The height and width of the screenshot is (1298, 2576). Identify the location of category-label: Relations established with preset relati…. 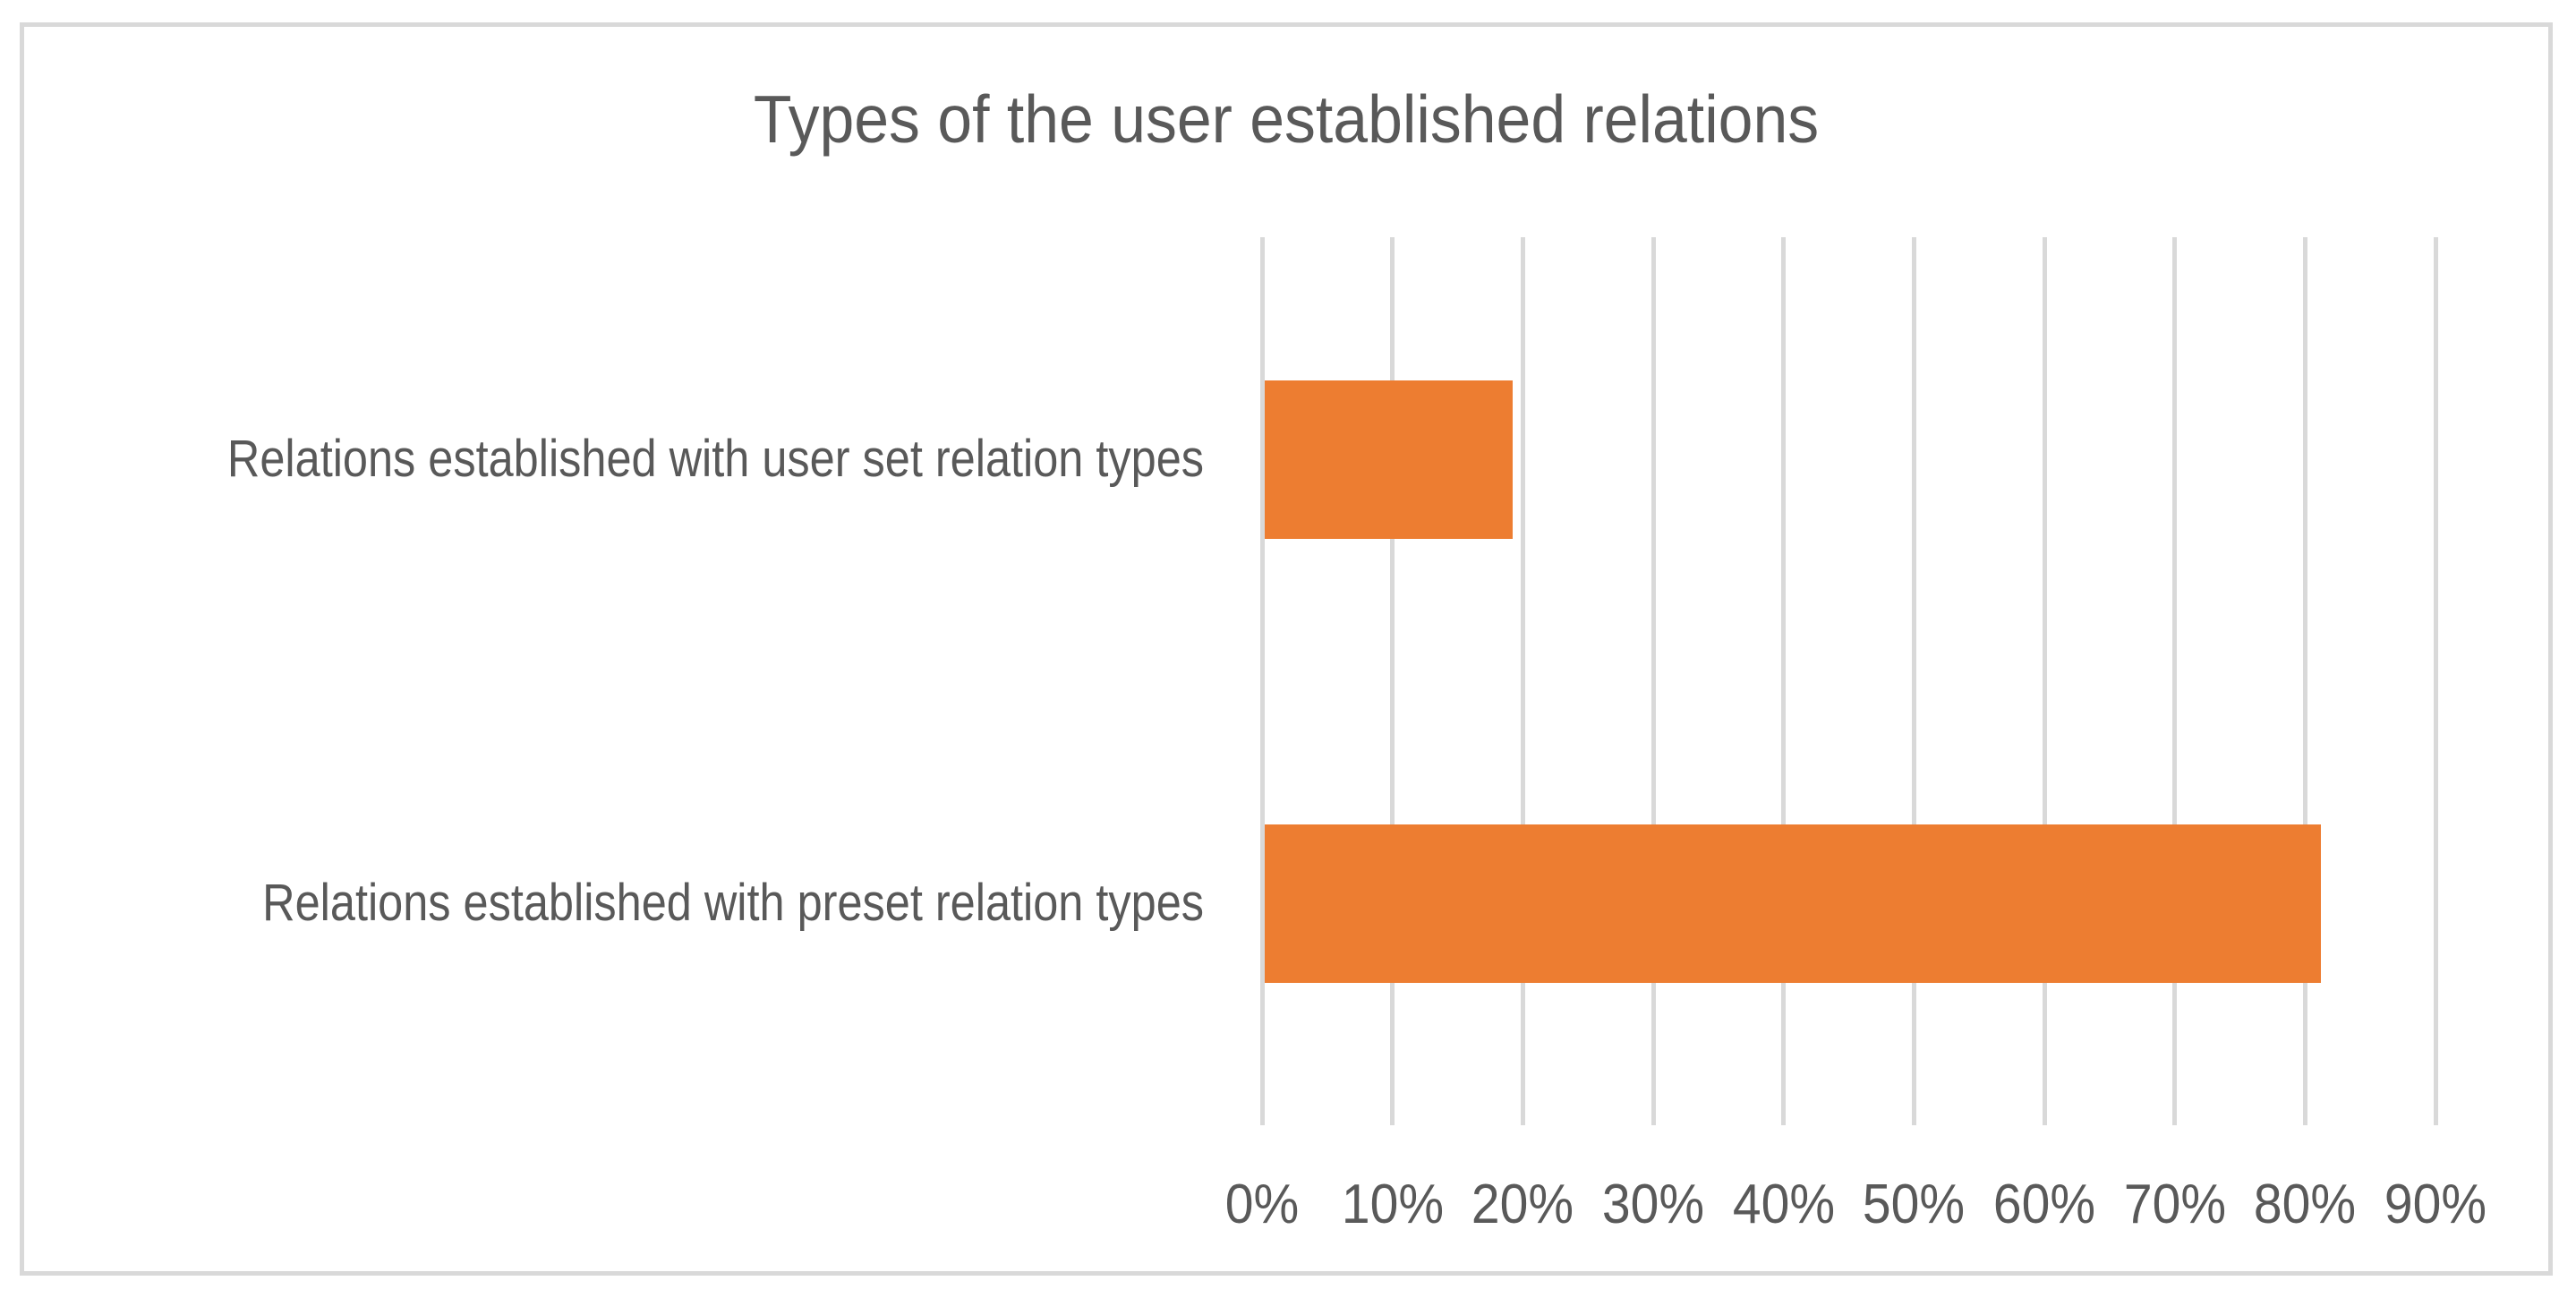
(733, 903).